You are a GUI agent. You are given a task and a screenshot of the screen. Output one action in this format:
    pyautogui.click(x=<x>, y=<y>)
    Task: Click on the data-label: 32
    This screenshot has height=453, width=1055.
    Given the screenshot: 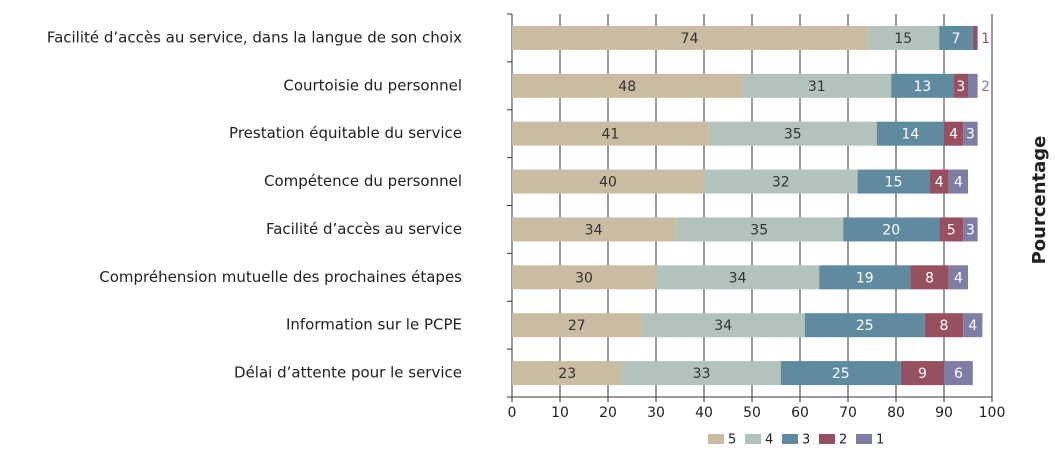 What is the action you would take?
    pyautogui.click(x=781, y=183)
    